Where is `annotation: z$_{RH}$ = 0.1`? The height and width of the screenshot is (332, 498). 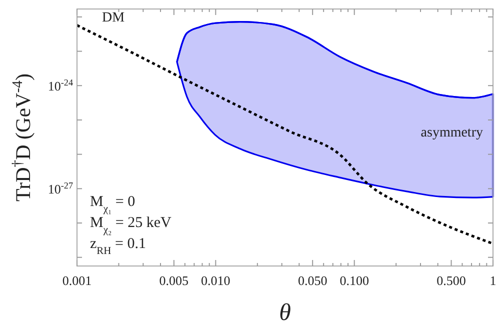
annotation: z$_{RH}$ = 0.1 is located at coordinates (118, 246).